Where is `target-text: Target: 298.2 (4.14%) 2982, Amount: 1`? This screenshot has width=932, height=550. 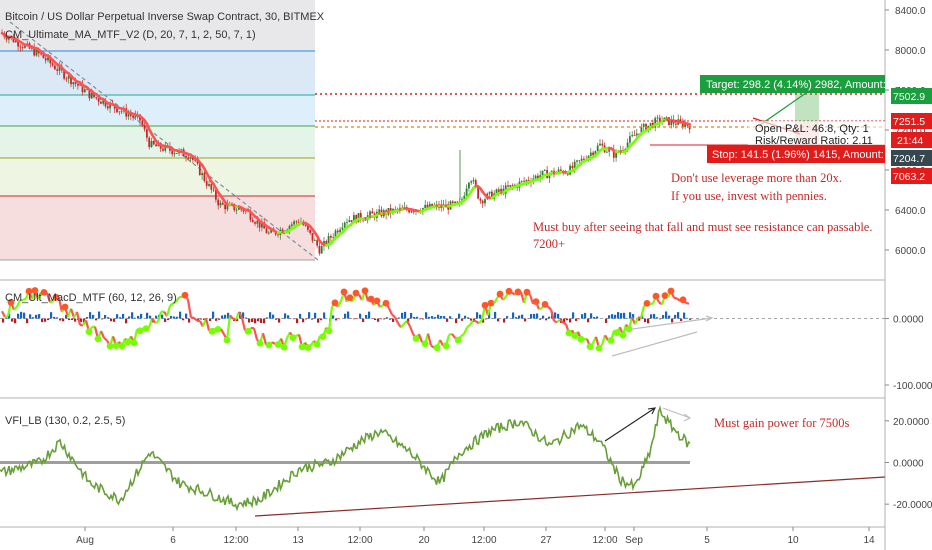
target-text: Target: 298.2 (4.14%) 2982, Amount: 1 is located at coordinates (800, 85).